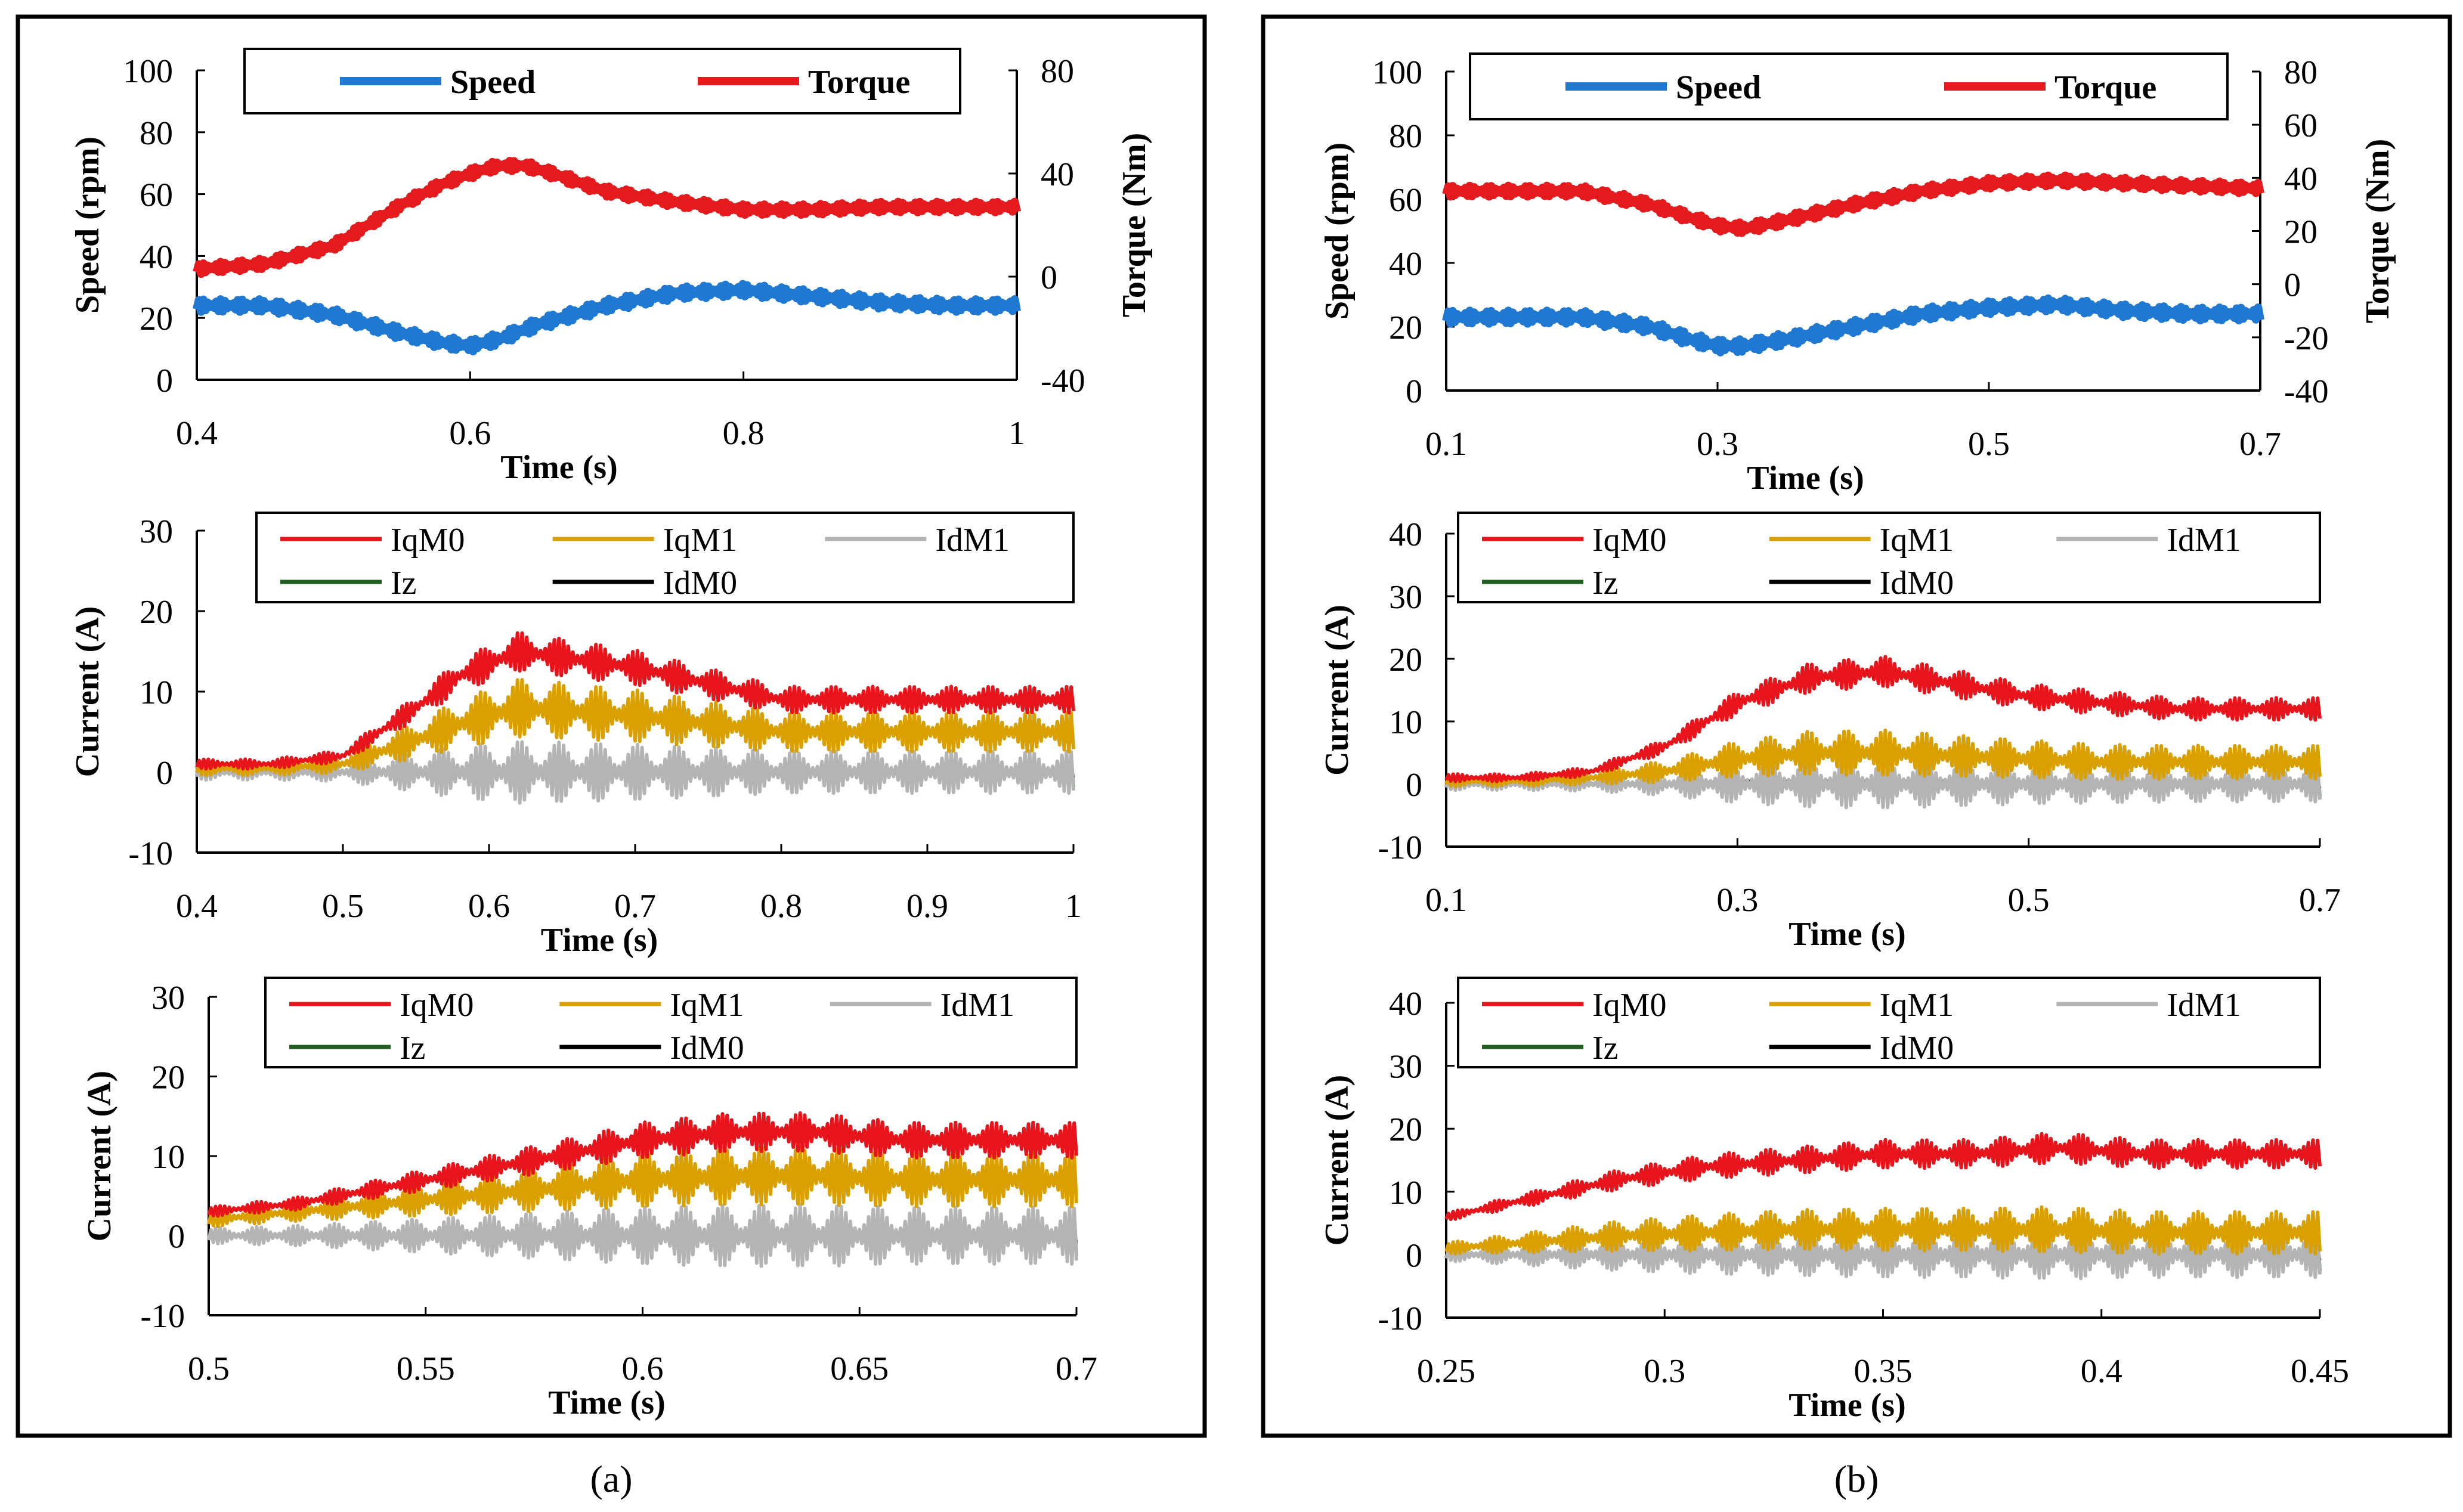 The width and height of the screenshot is (2463, 1512). I want to click on legend-label: Speed, so click(1719, 87).